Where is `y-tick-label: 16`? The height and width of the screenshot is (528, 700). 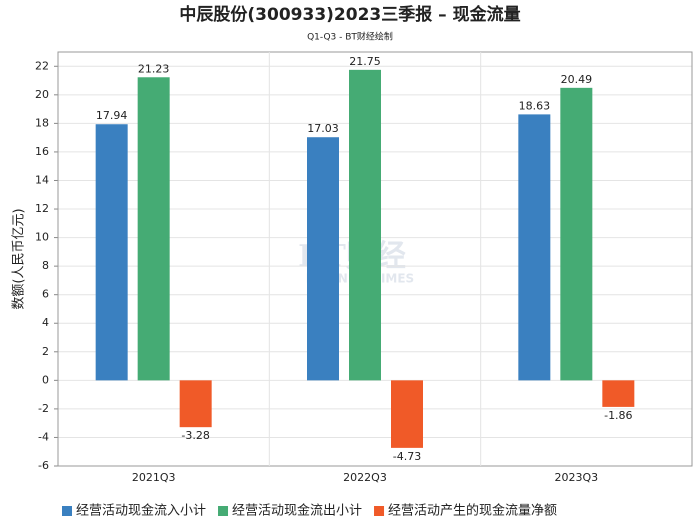
y-tick-label: 16 is located at coordinates (42, 151).